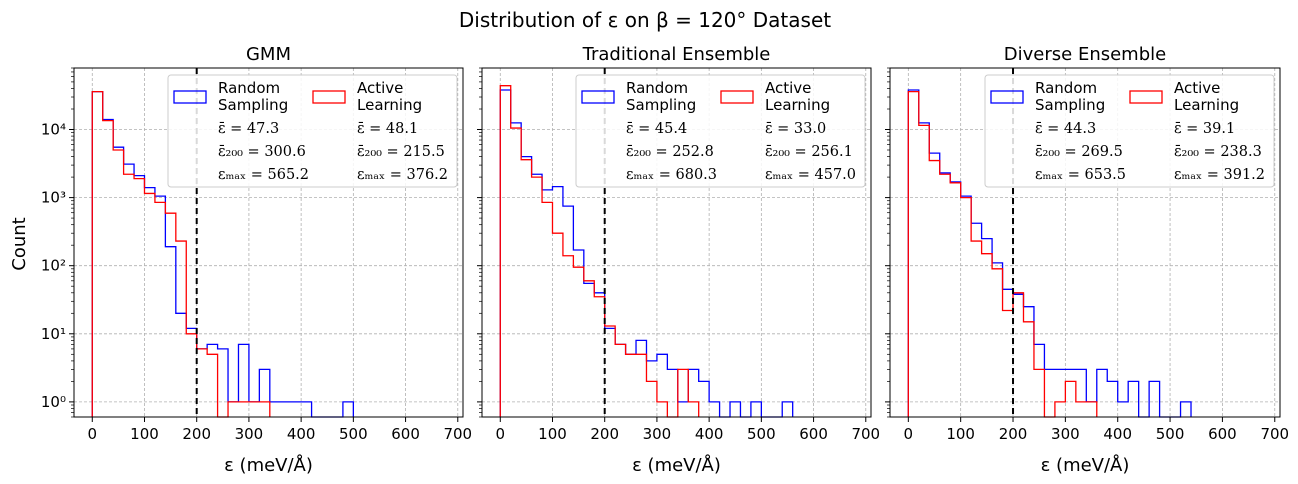 The height and width of the screenshot is (484, 1298). Describe the element at coordinates (1065, 129) in the screenshot. I see `legend-stat: ε̄ = 44.3` at that location.